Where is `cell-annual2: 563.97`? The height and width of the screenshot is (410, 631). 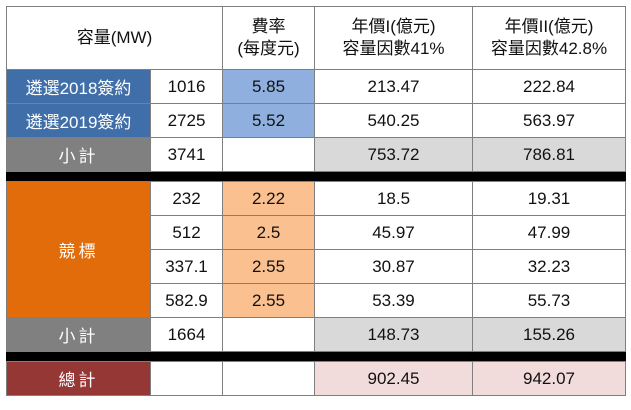 cell-annual2: 563.97 is located at coordinates (549, 120).